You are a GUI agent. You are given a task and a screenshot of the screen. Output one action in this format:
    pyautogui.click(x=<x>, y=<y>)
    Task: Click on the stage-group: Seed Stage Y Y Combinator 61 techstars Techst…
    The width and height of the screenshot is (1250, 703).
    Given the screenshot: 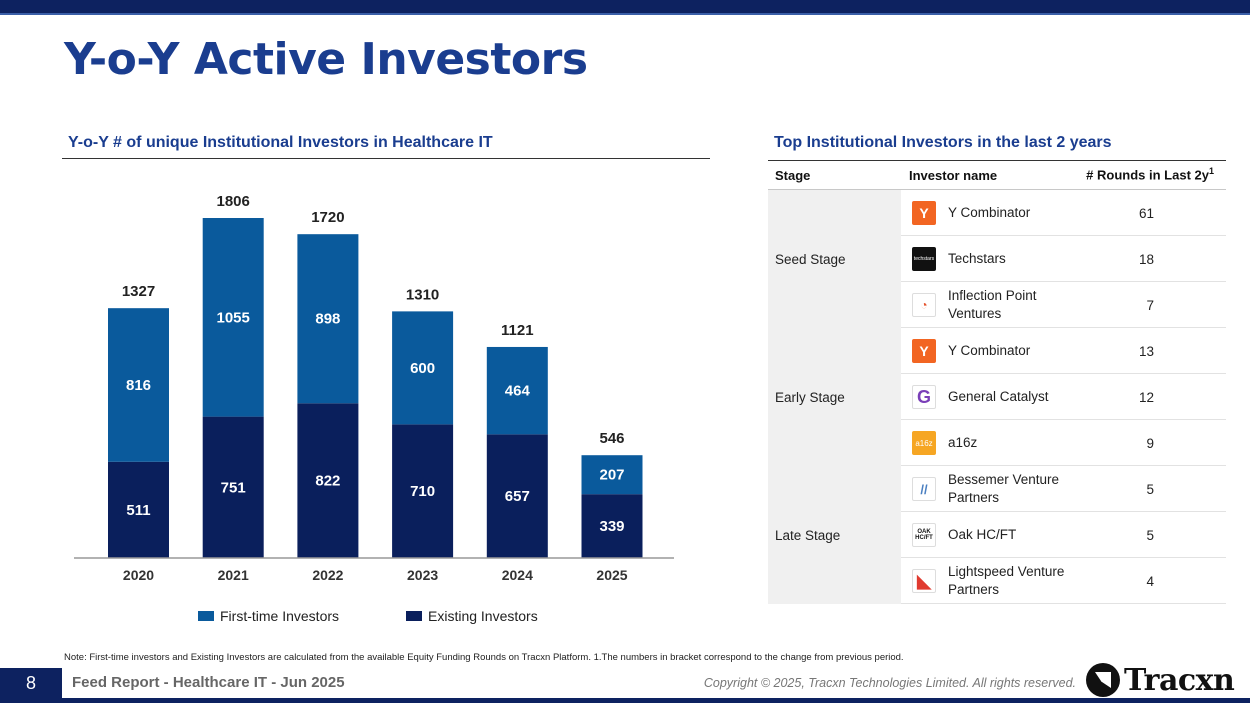 What is the action you would take?
    pyautogui.click(x=997, y=259)
    